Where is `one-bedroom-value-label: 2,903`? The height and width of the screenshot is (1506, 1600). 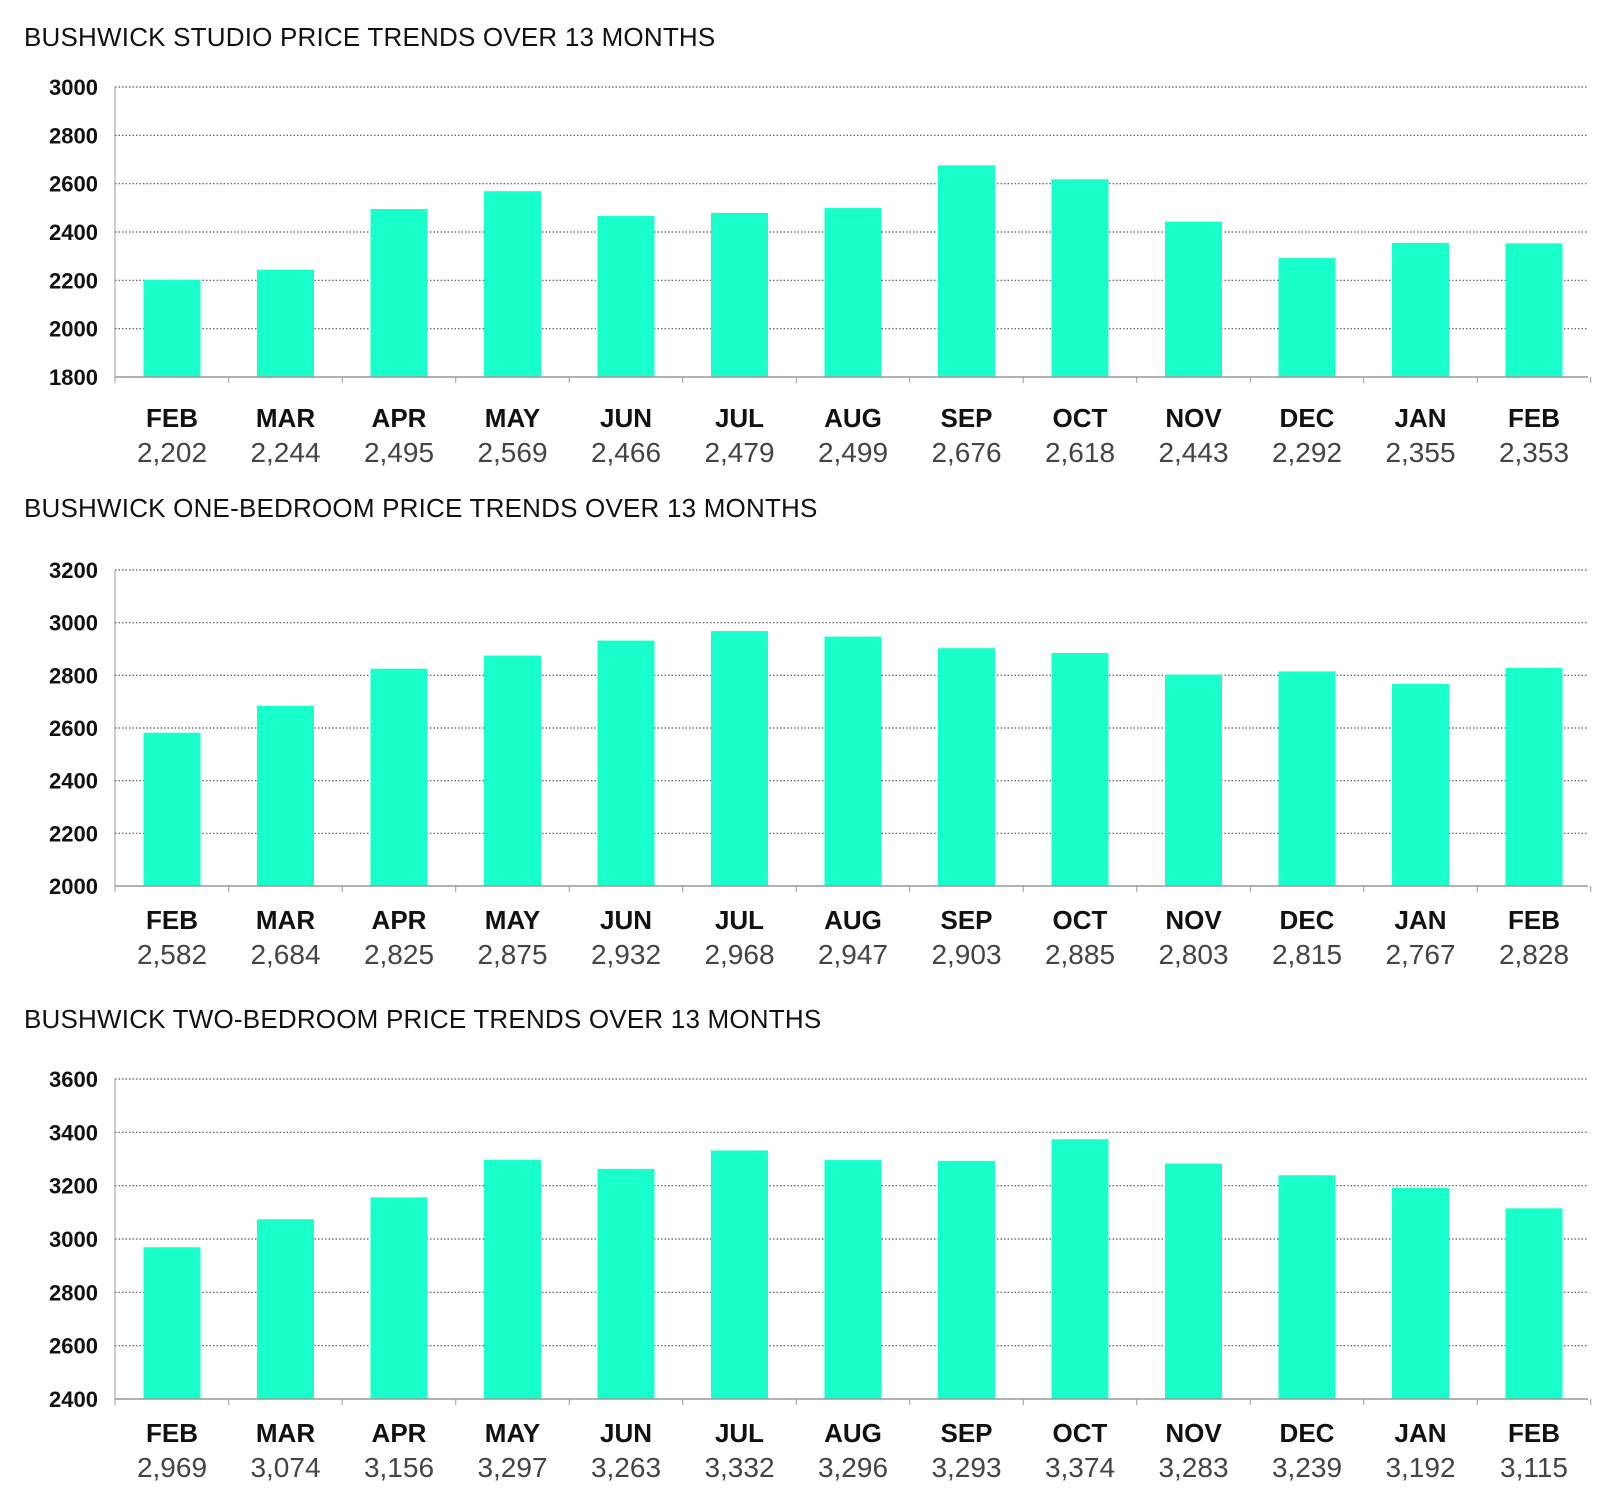
one-bedroom-value-label: 2,903 is located at coordinates (966, 954).